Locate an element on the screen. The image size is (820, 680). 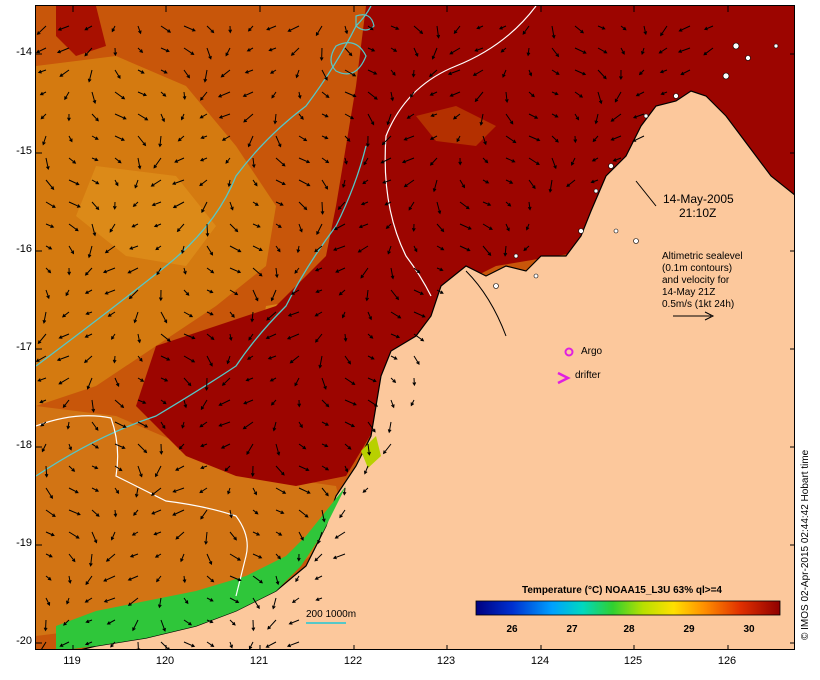
credit-stamp: © IMOS 02-Apr-2015 02:44:42 Hobart time is located at coordinates (805, 544).